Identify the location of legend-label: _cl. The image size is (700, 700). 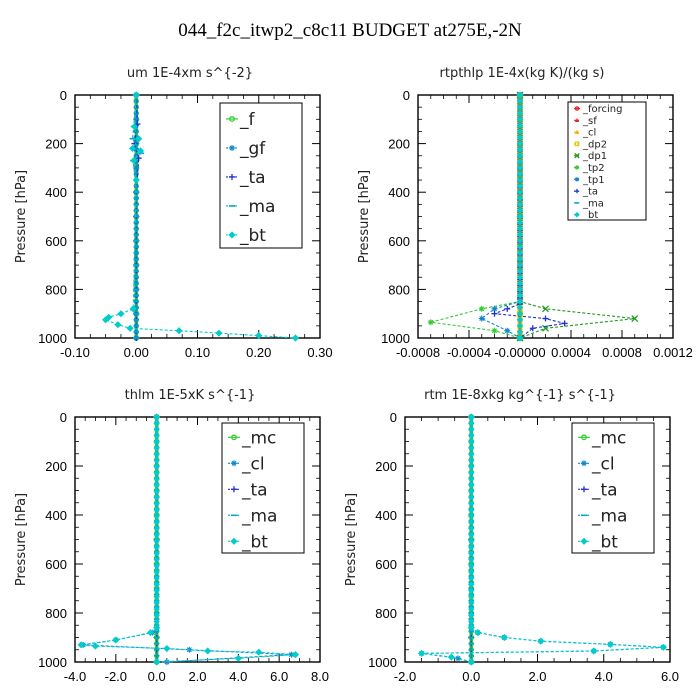
(603, 464).